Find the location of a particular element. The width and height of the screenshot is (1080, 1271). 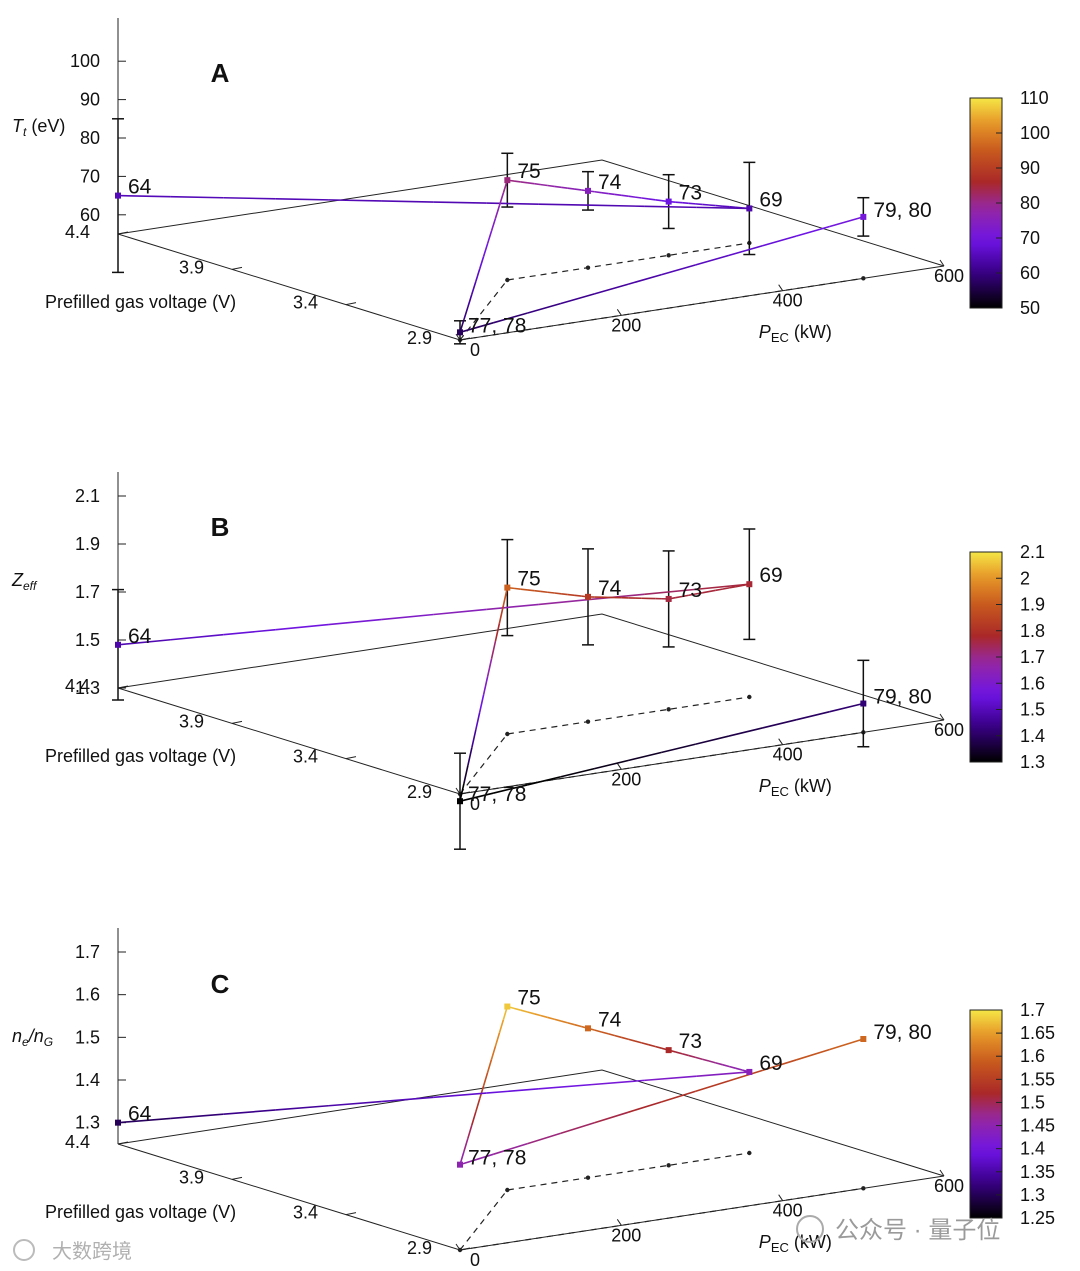

y-tick-label: 3.9 is located at coordinates (191, 267).